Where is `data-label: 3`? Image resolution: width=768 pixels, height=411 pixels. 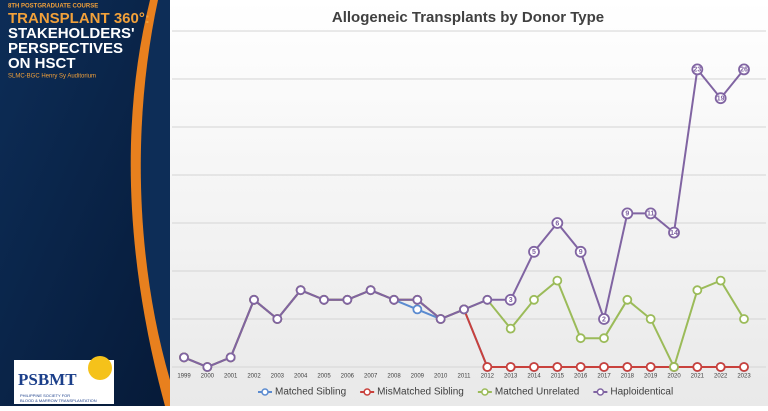 data-label: 3 is located at coordinates (511, 300).